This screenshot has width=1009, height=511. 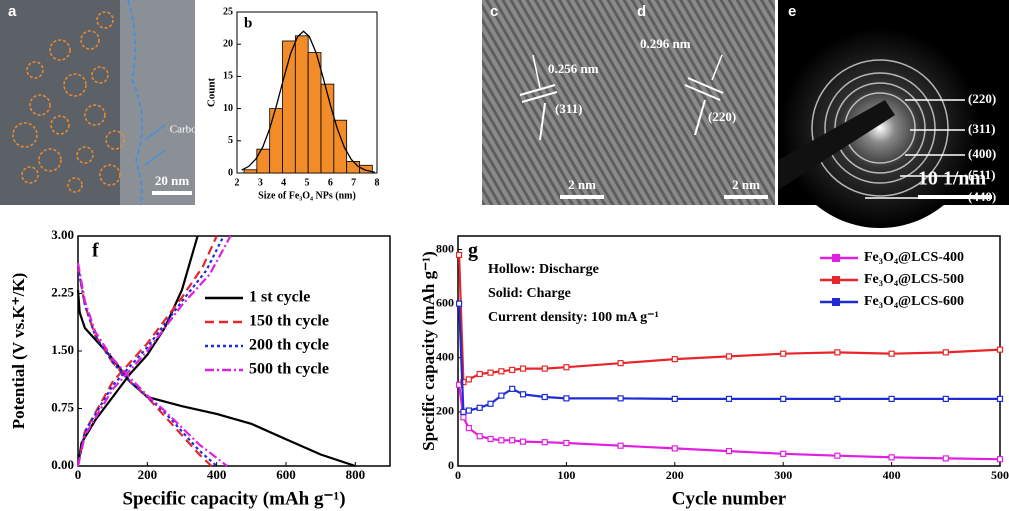 What do you see at coordinates (473, 251) in the screenshot?
I see `panel-label: g` at bounding box center [473, 251].